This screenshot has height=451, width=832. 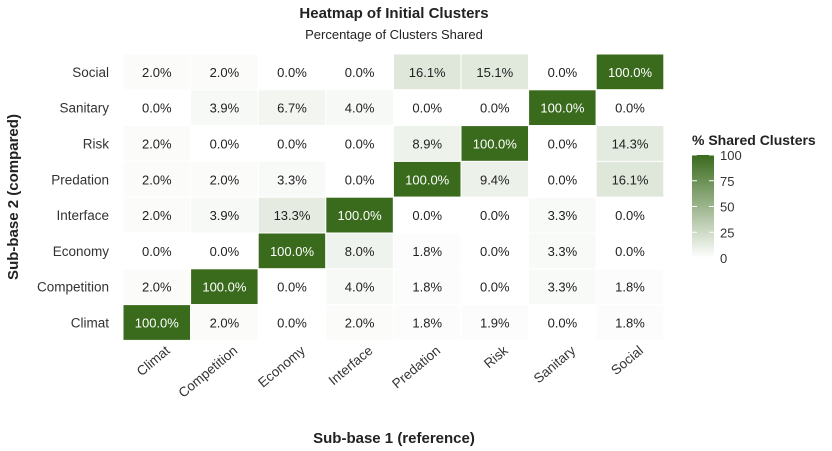 What do you see at coordinates (555, 364) in the screenshot?
I see `x-tick-label: Sanitary` at bounding box center [555, 364].